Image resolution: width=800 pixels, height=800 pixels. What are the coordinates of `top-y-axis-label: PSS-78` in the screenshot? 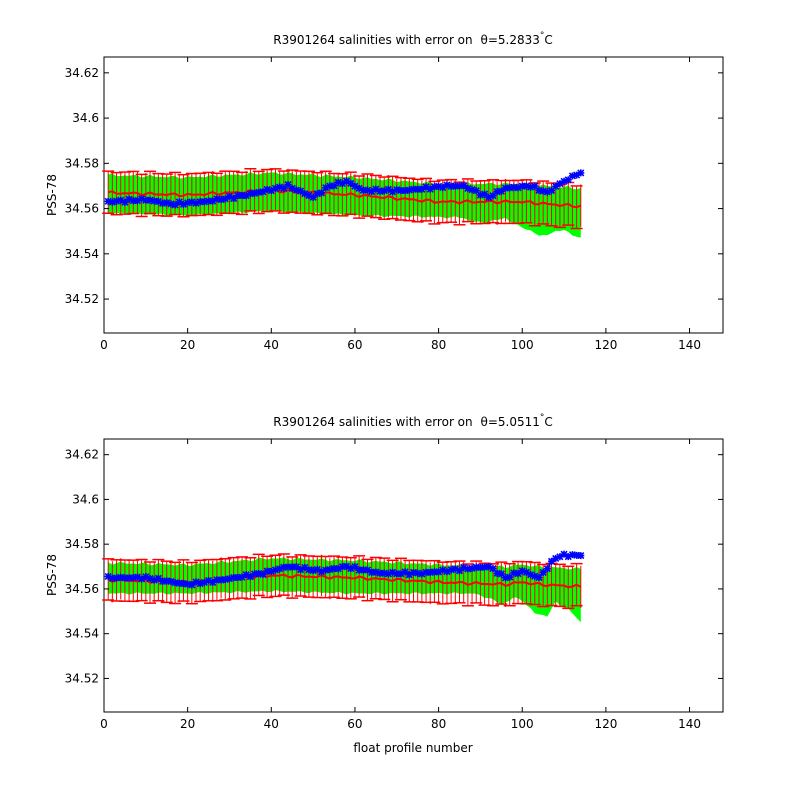 It's located at (52, 195).